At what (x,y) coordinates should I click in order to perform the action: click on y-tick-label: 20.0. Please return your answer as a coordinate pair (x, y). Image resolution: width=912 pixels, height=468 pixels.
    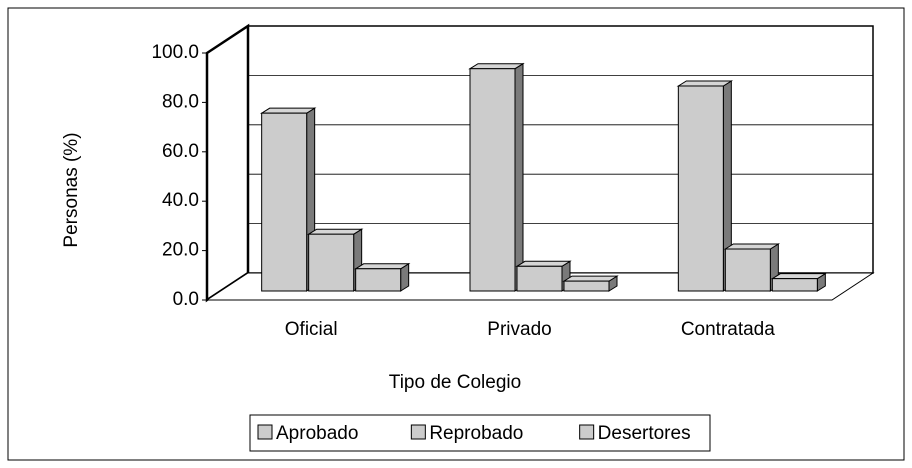
    Looking at the image, I should click on (180, 250).